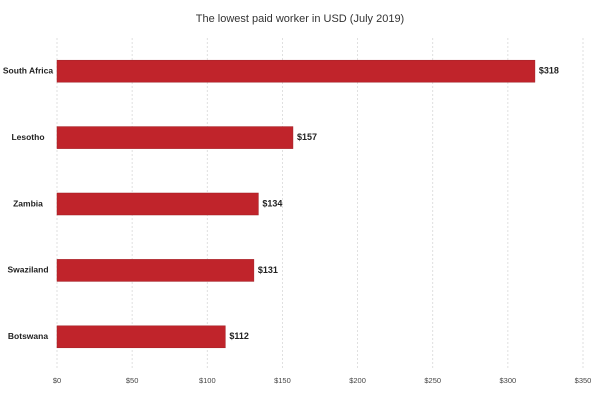 This screenshot has height=400, width=600. Describe the element at coordinates (272, 203) in the screenshot. I see `data-label: $134` at that location.